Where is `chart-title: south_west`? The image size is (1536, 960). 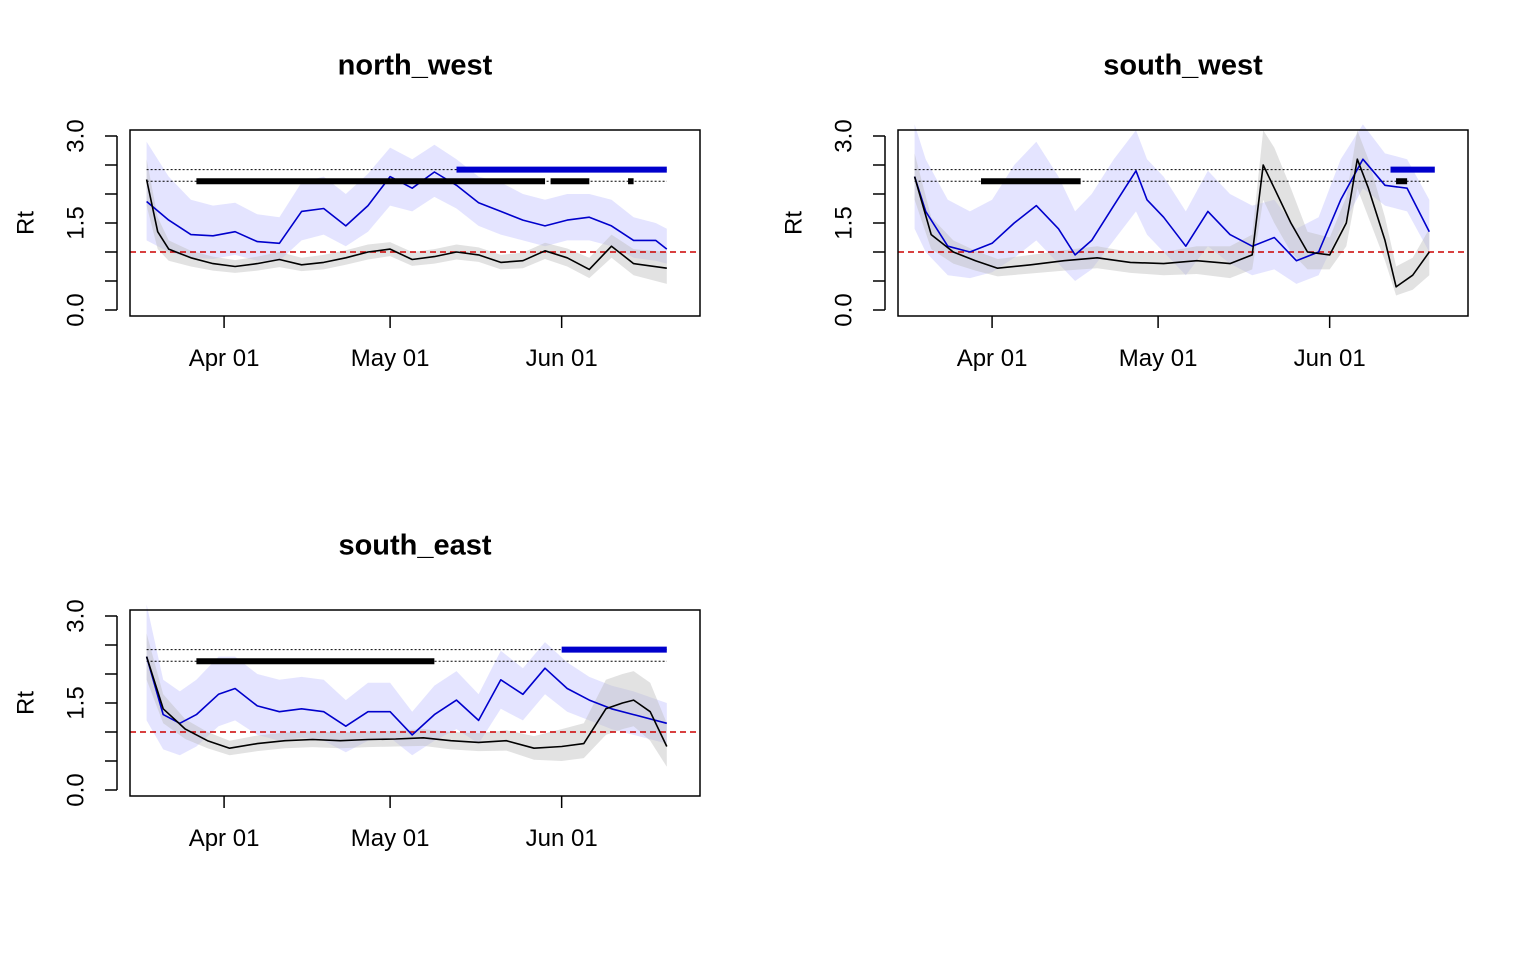 chart-title: south_west is located at coordinates (1183, 66).